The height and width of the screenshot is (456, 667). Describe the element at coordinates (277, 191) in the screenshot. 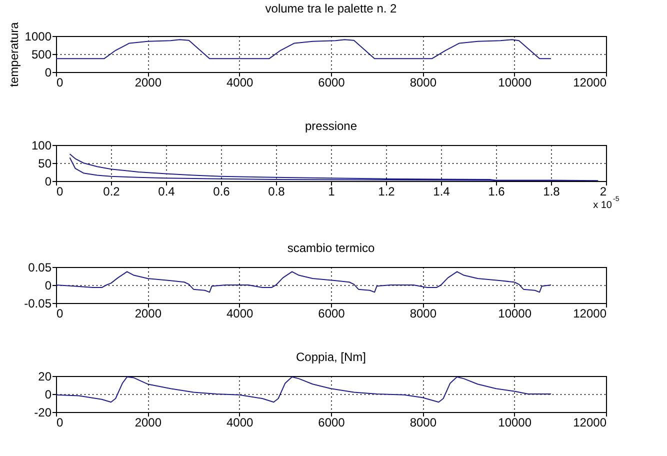

I see `x-tick-label: 0.8` at that location.